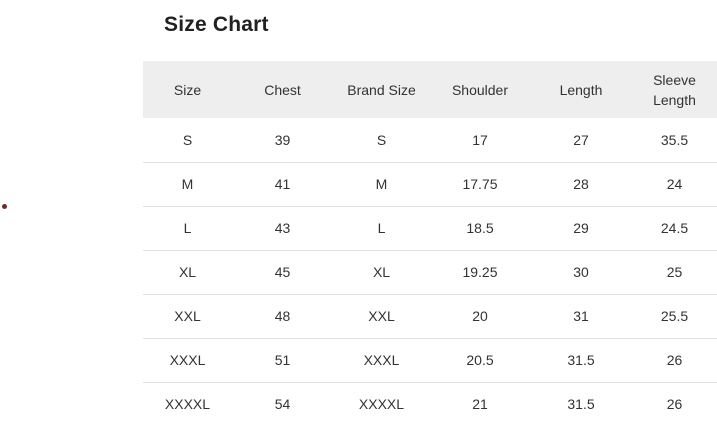  What do you see at coordinates (581, 227) in the screenshot?
I see `table-cell: 29` at bounding box center [581, 227].